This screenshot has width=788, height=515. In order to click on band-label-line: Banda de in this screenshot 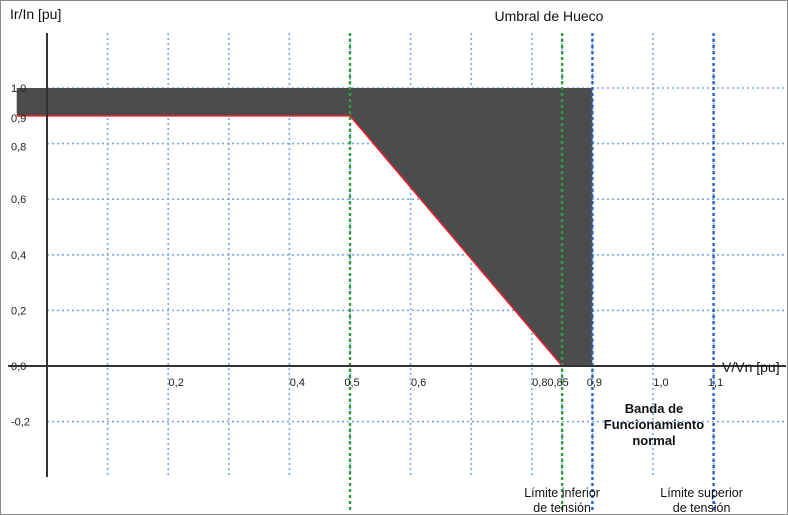, I will do `click(654, 408)`.